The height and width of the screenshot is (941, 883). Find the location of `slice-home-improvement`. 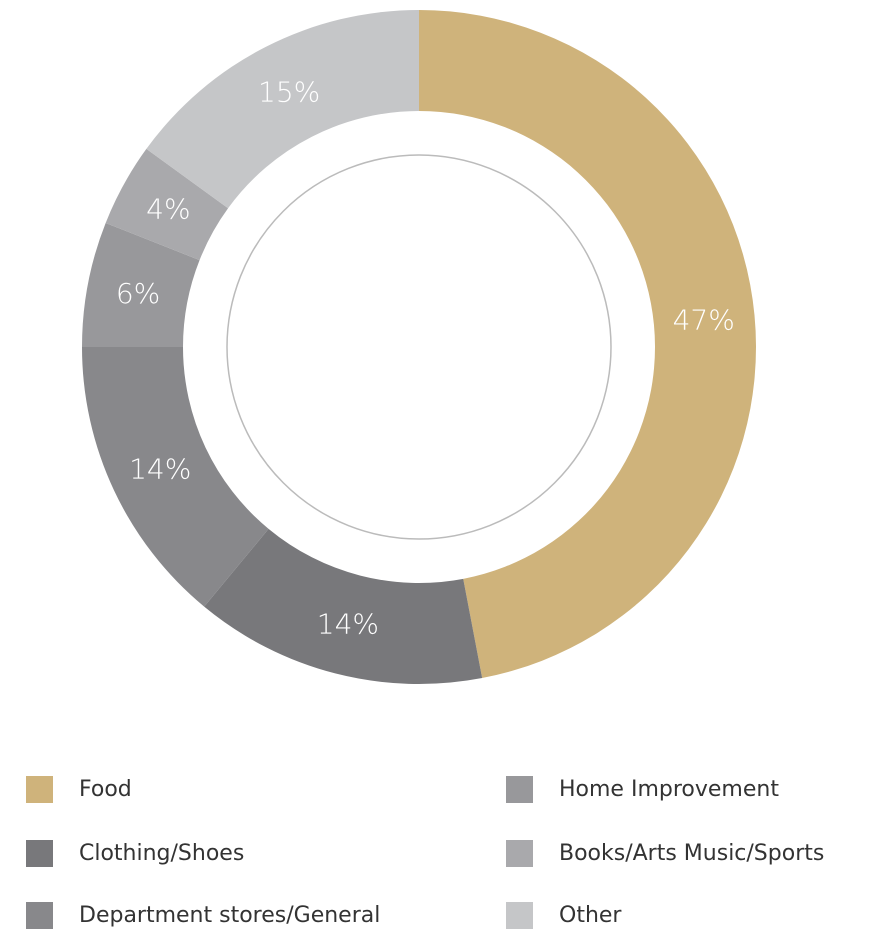

slice-home-improvement is located at coordinates (141, 284).